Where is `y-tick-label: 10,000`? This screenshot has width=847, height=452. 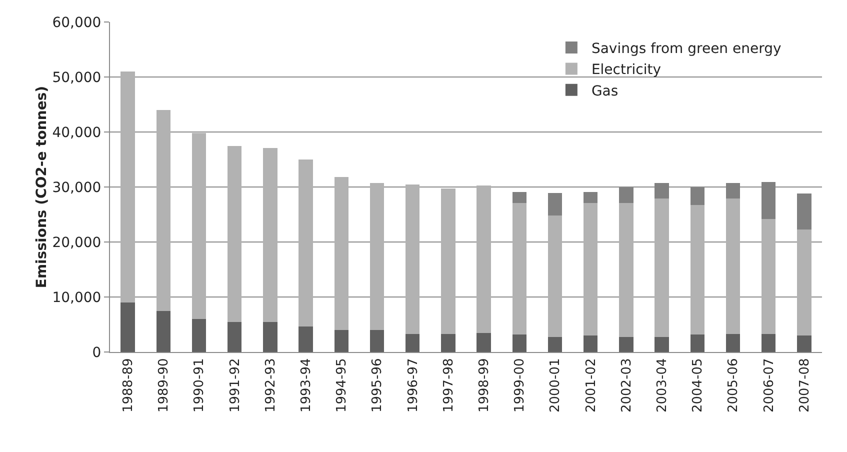
y-tick-label: 10,000 is located at coordinates (77, 298).